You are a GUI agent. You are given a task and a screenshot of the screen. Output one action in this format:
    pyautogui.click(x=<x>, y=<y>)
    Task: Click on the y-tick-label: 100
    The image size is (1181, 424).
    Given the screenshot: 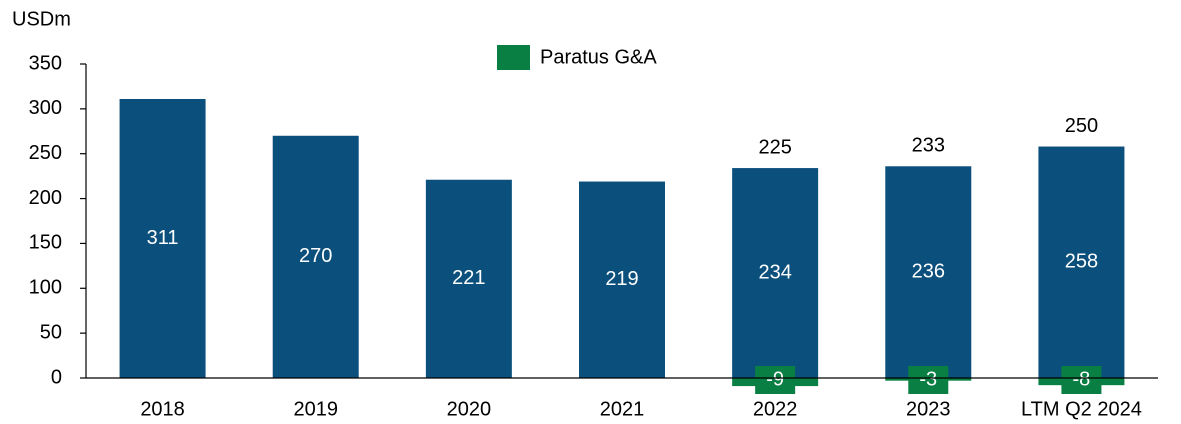 What is the action you would take?
    pyautogui.click(x=45, y=288)
    